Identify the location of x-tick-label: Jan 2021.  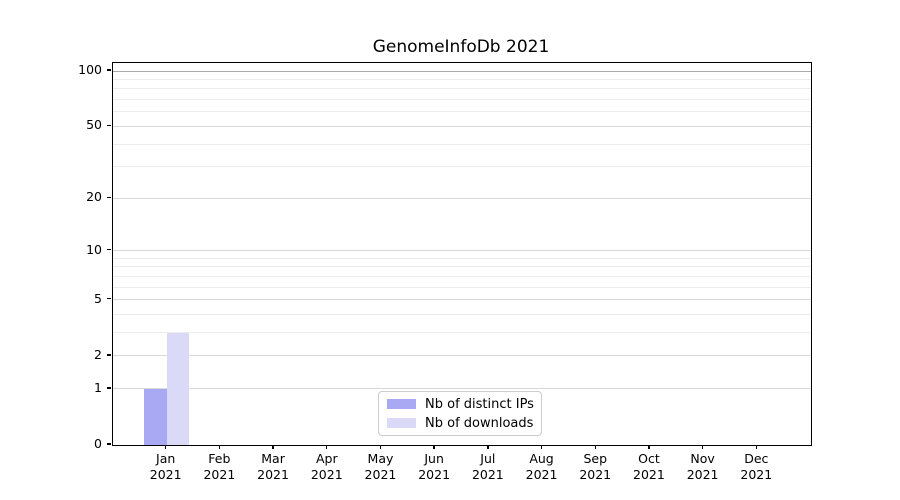
(166, 467).